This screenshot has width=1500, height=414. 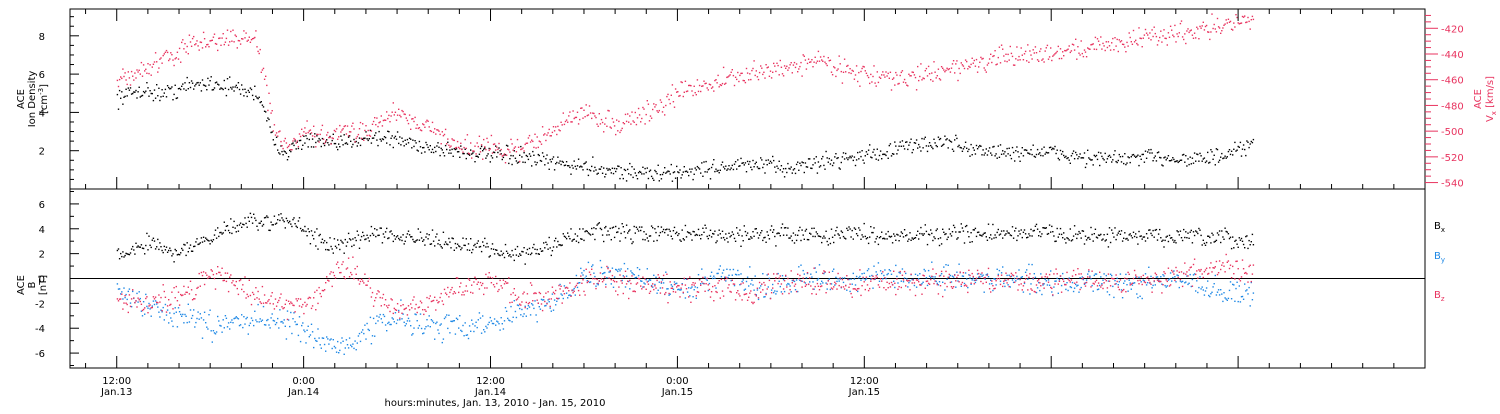 I want to click on y-tick-label: 6, so click(x=42, y=205).